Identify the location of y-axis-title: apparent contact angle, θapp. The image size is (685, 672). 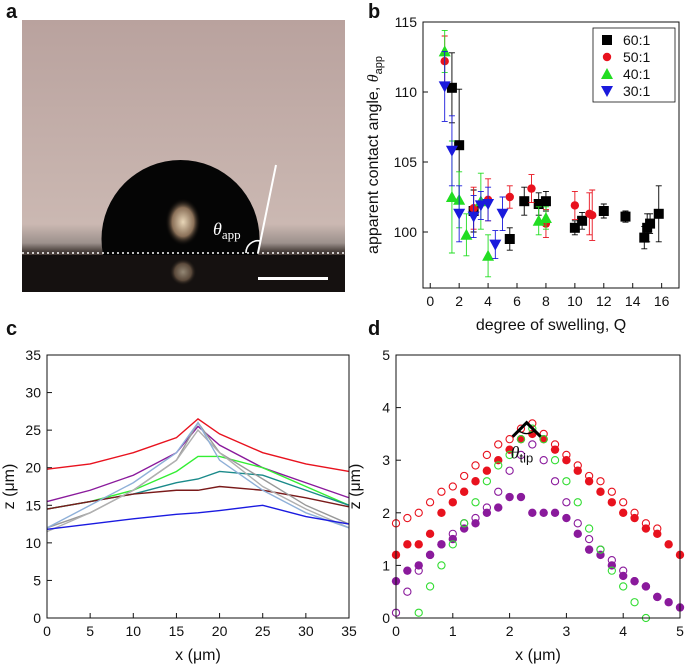
(375, 155).